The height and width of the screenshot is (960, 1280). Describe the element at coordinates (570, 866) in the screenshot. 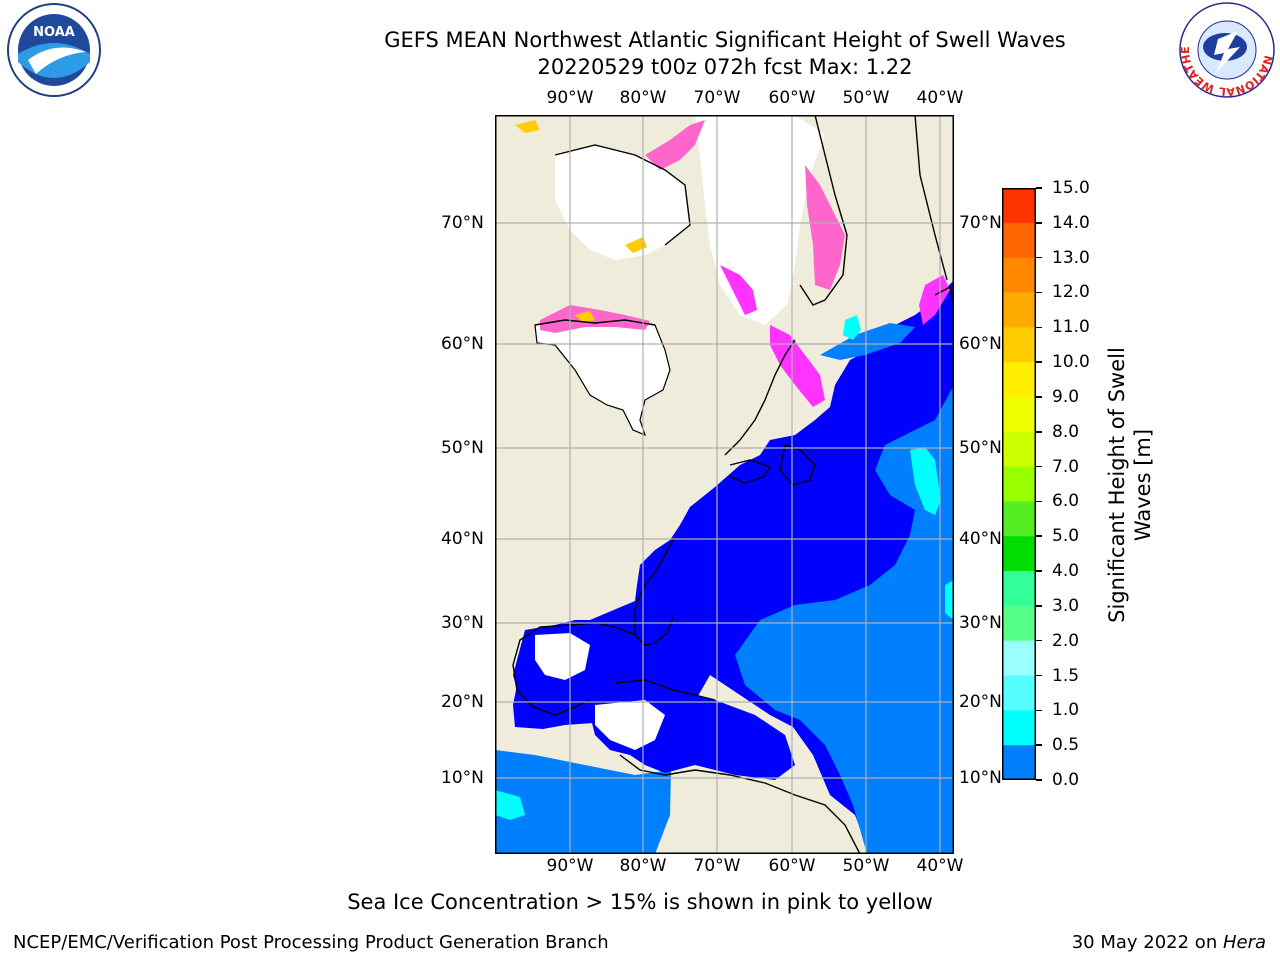

I see `lon-label-bottom-90w: 90°W` at that location.